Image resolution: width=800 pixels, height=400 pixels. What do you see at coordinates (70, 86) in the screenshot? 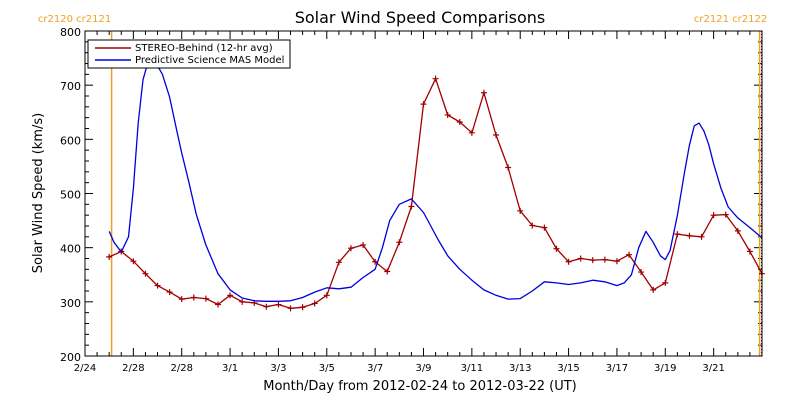
I see `y-tick-label: 700` at bounding box center [70, 86].